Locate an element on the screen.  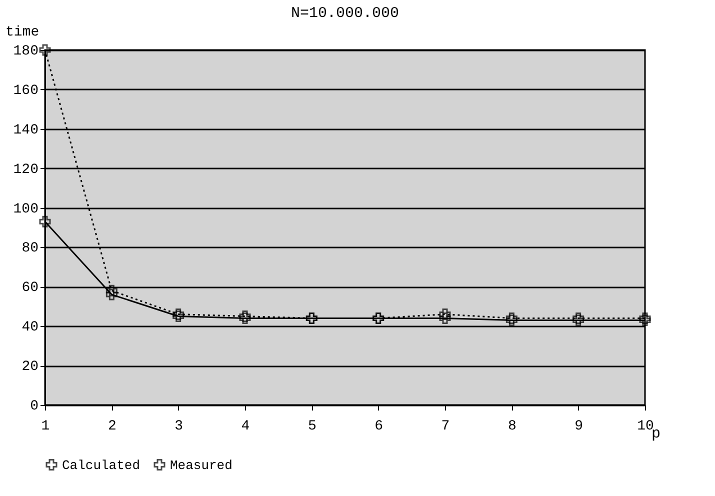
y-tick-label: 180 is located at coordinates (25, 52).